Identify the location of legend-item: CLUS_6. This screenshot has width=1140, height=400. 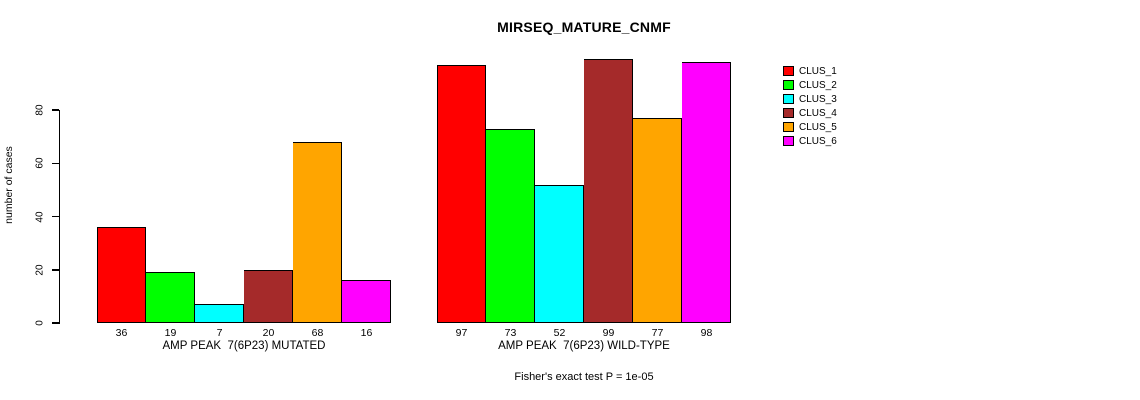
(810, 141).